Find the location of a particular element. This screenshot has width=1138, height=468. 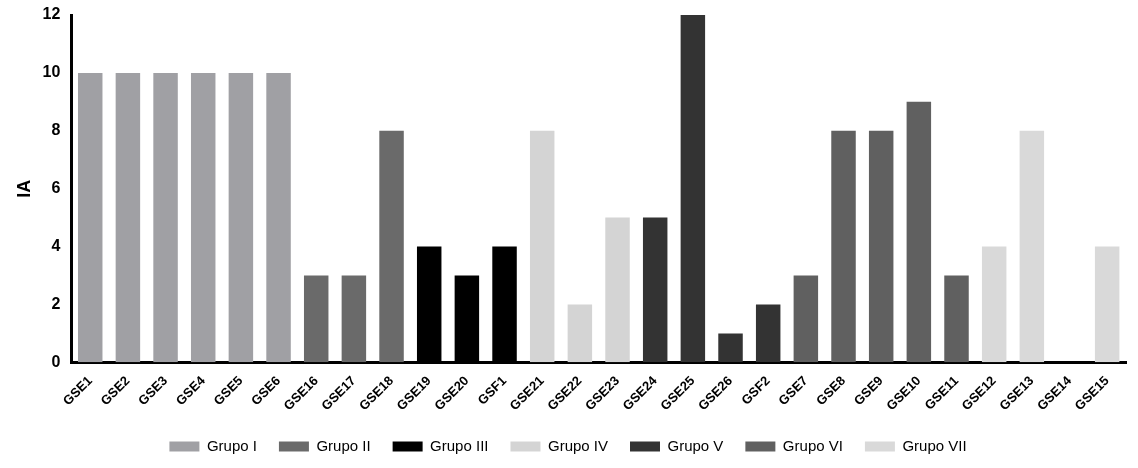

y-tick-label: 4 is located at coordinates (56, 245).